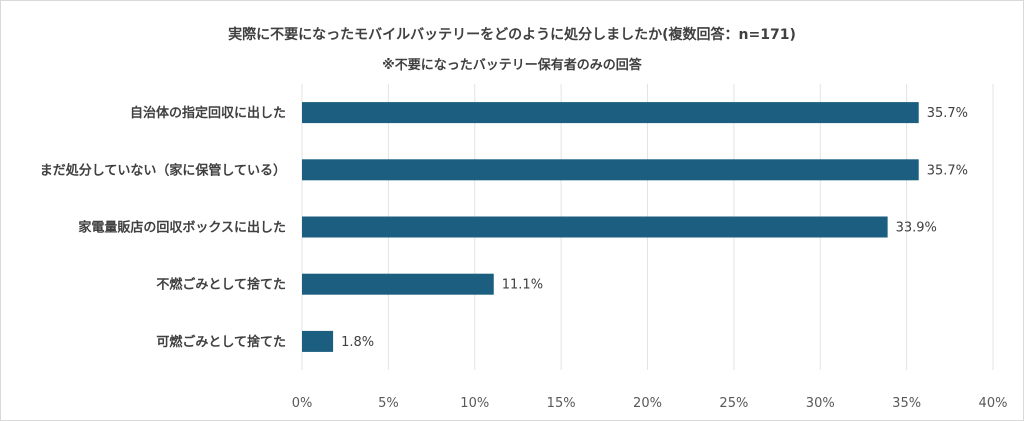 The height and width of the screenshot is (421, 1024). Describe the element at coordinates (512, 65) in the screenshot. I see `chart-subtitle: ※不要になったバッテリー保有者のみの回答` at that location.